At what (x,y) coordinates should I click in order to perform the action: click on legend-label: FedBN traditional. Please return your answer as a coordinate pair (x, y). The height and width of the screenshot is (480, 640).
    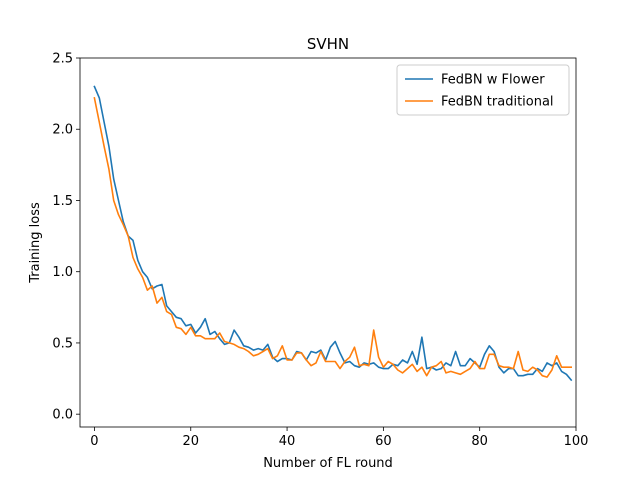
    Looking at the image, I should click on (497, 102).